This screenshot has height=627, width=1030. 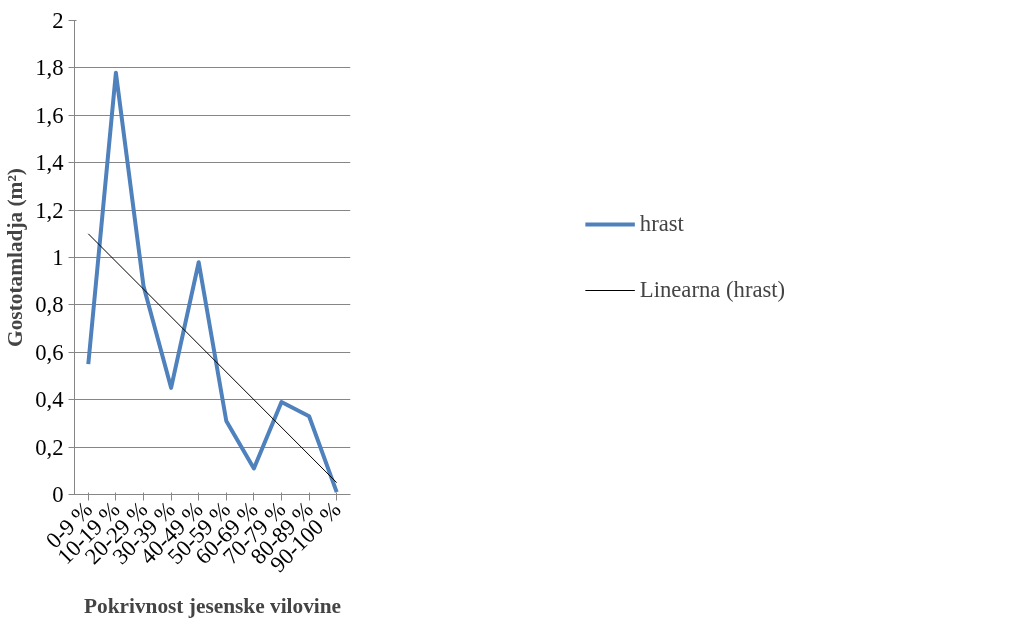 I want to click on y-tick-label: 0,8, so click(x=49, y=305).